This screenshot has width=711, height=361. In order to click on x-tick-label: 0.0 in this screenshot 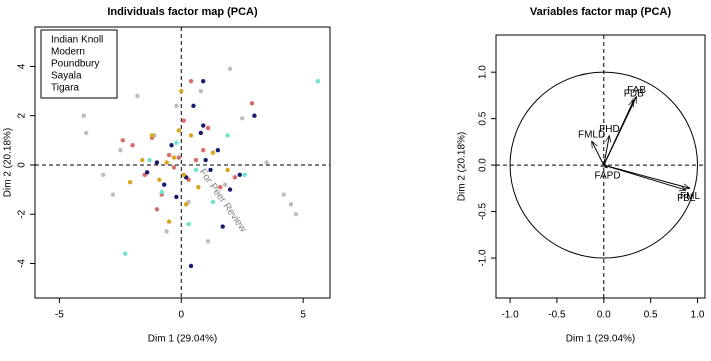, I will do `click(604, 315)`.